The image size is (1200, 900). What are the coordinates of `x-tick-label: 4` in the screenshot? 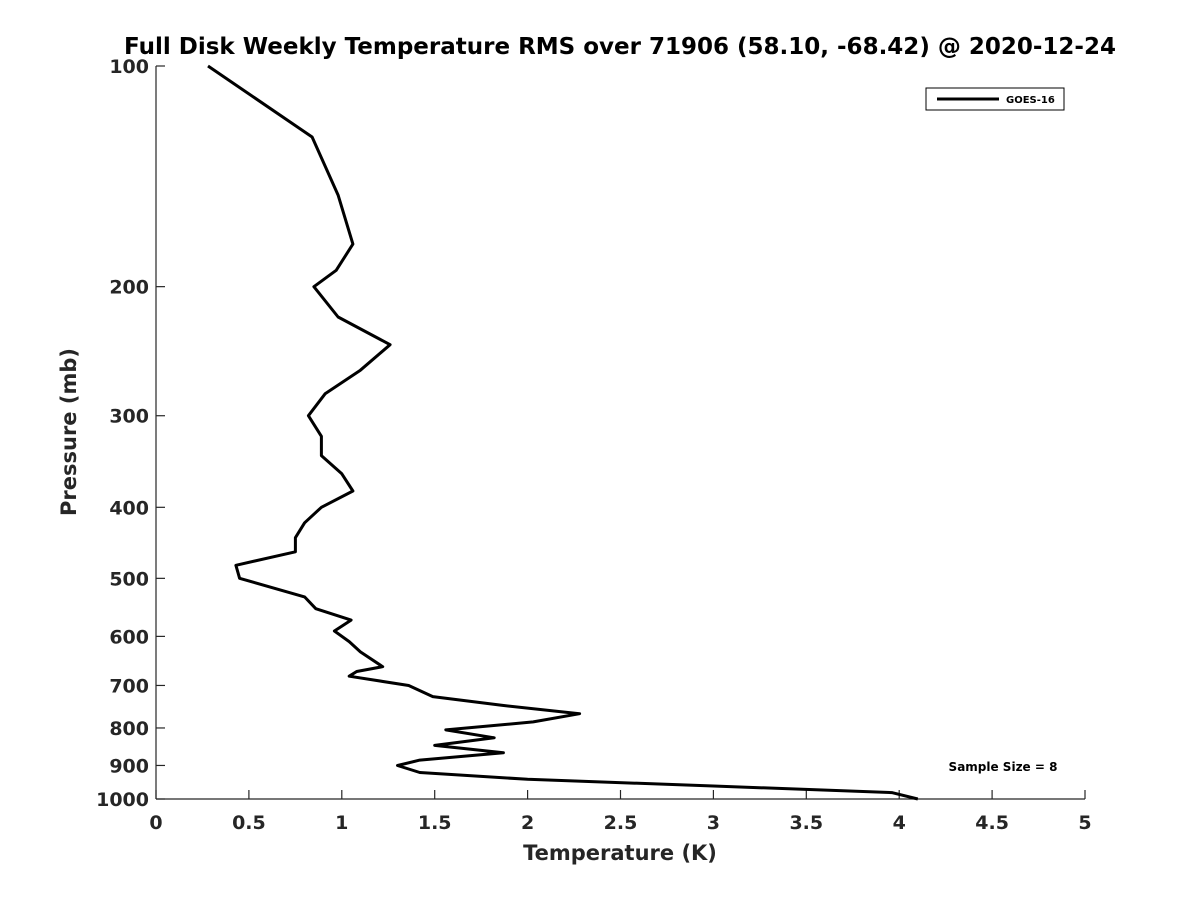 It's located at (899, 823).